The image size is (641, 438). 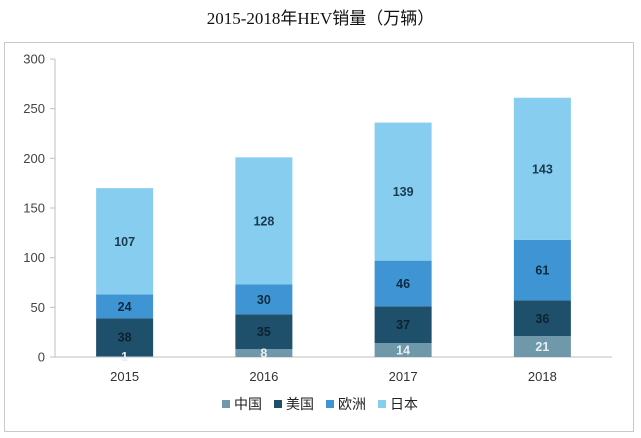 I want to click on data-label-2018-2: 61, so click(x=542, y=271).